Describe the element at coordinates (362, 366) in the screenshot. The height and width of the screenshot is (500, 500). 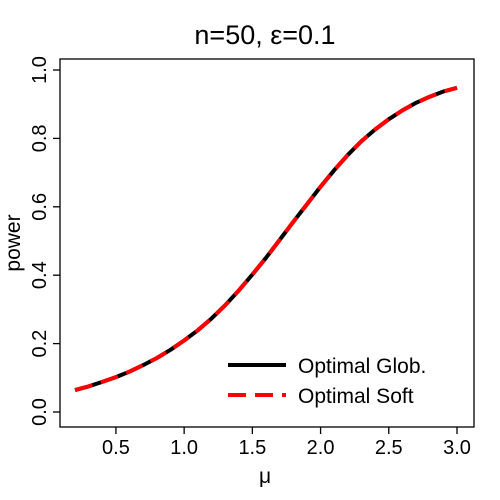
I see `legend-label: Optimal Glob.` at that location.